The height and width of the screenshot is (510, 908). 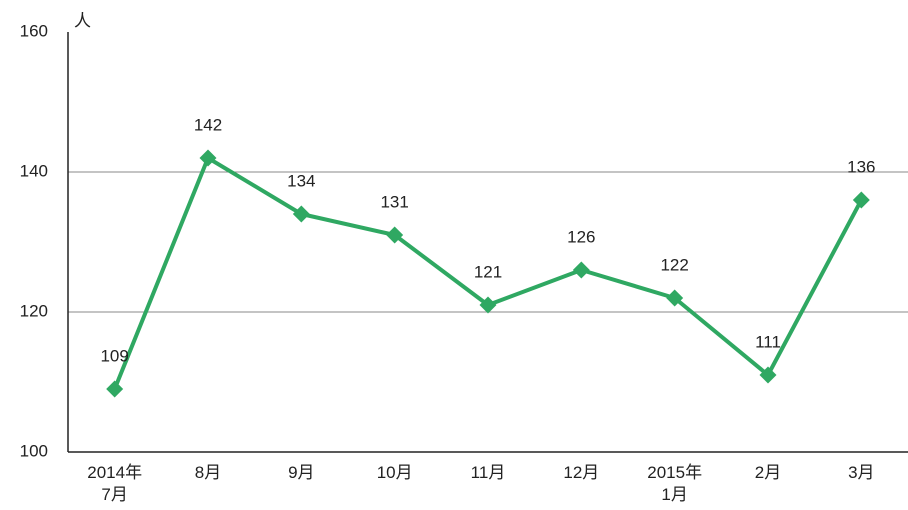 What do you see at coordinates (114, 472) in the screenshot?
I see `x-tick-line: 2014年` at bounding box center [114, 472].